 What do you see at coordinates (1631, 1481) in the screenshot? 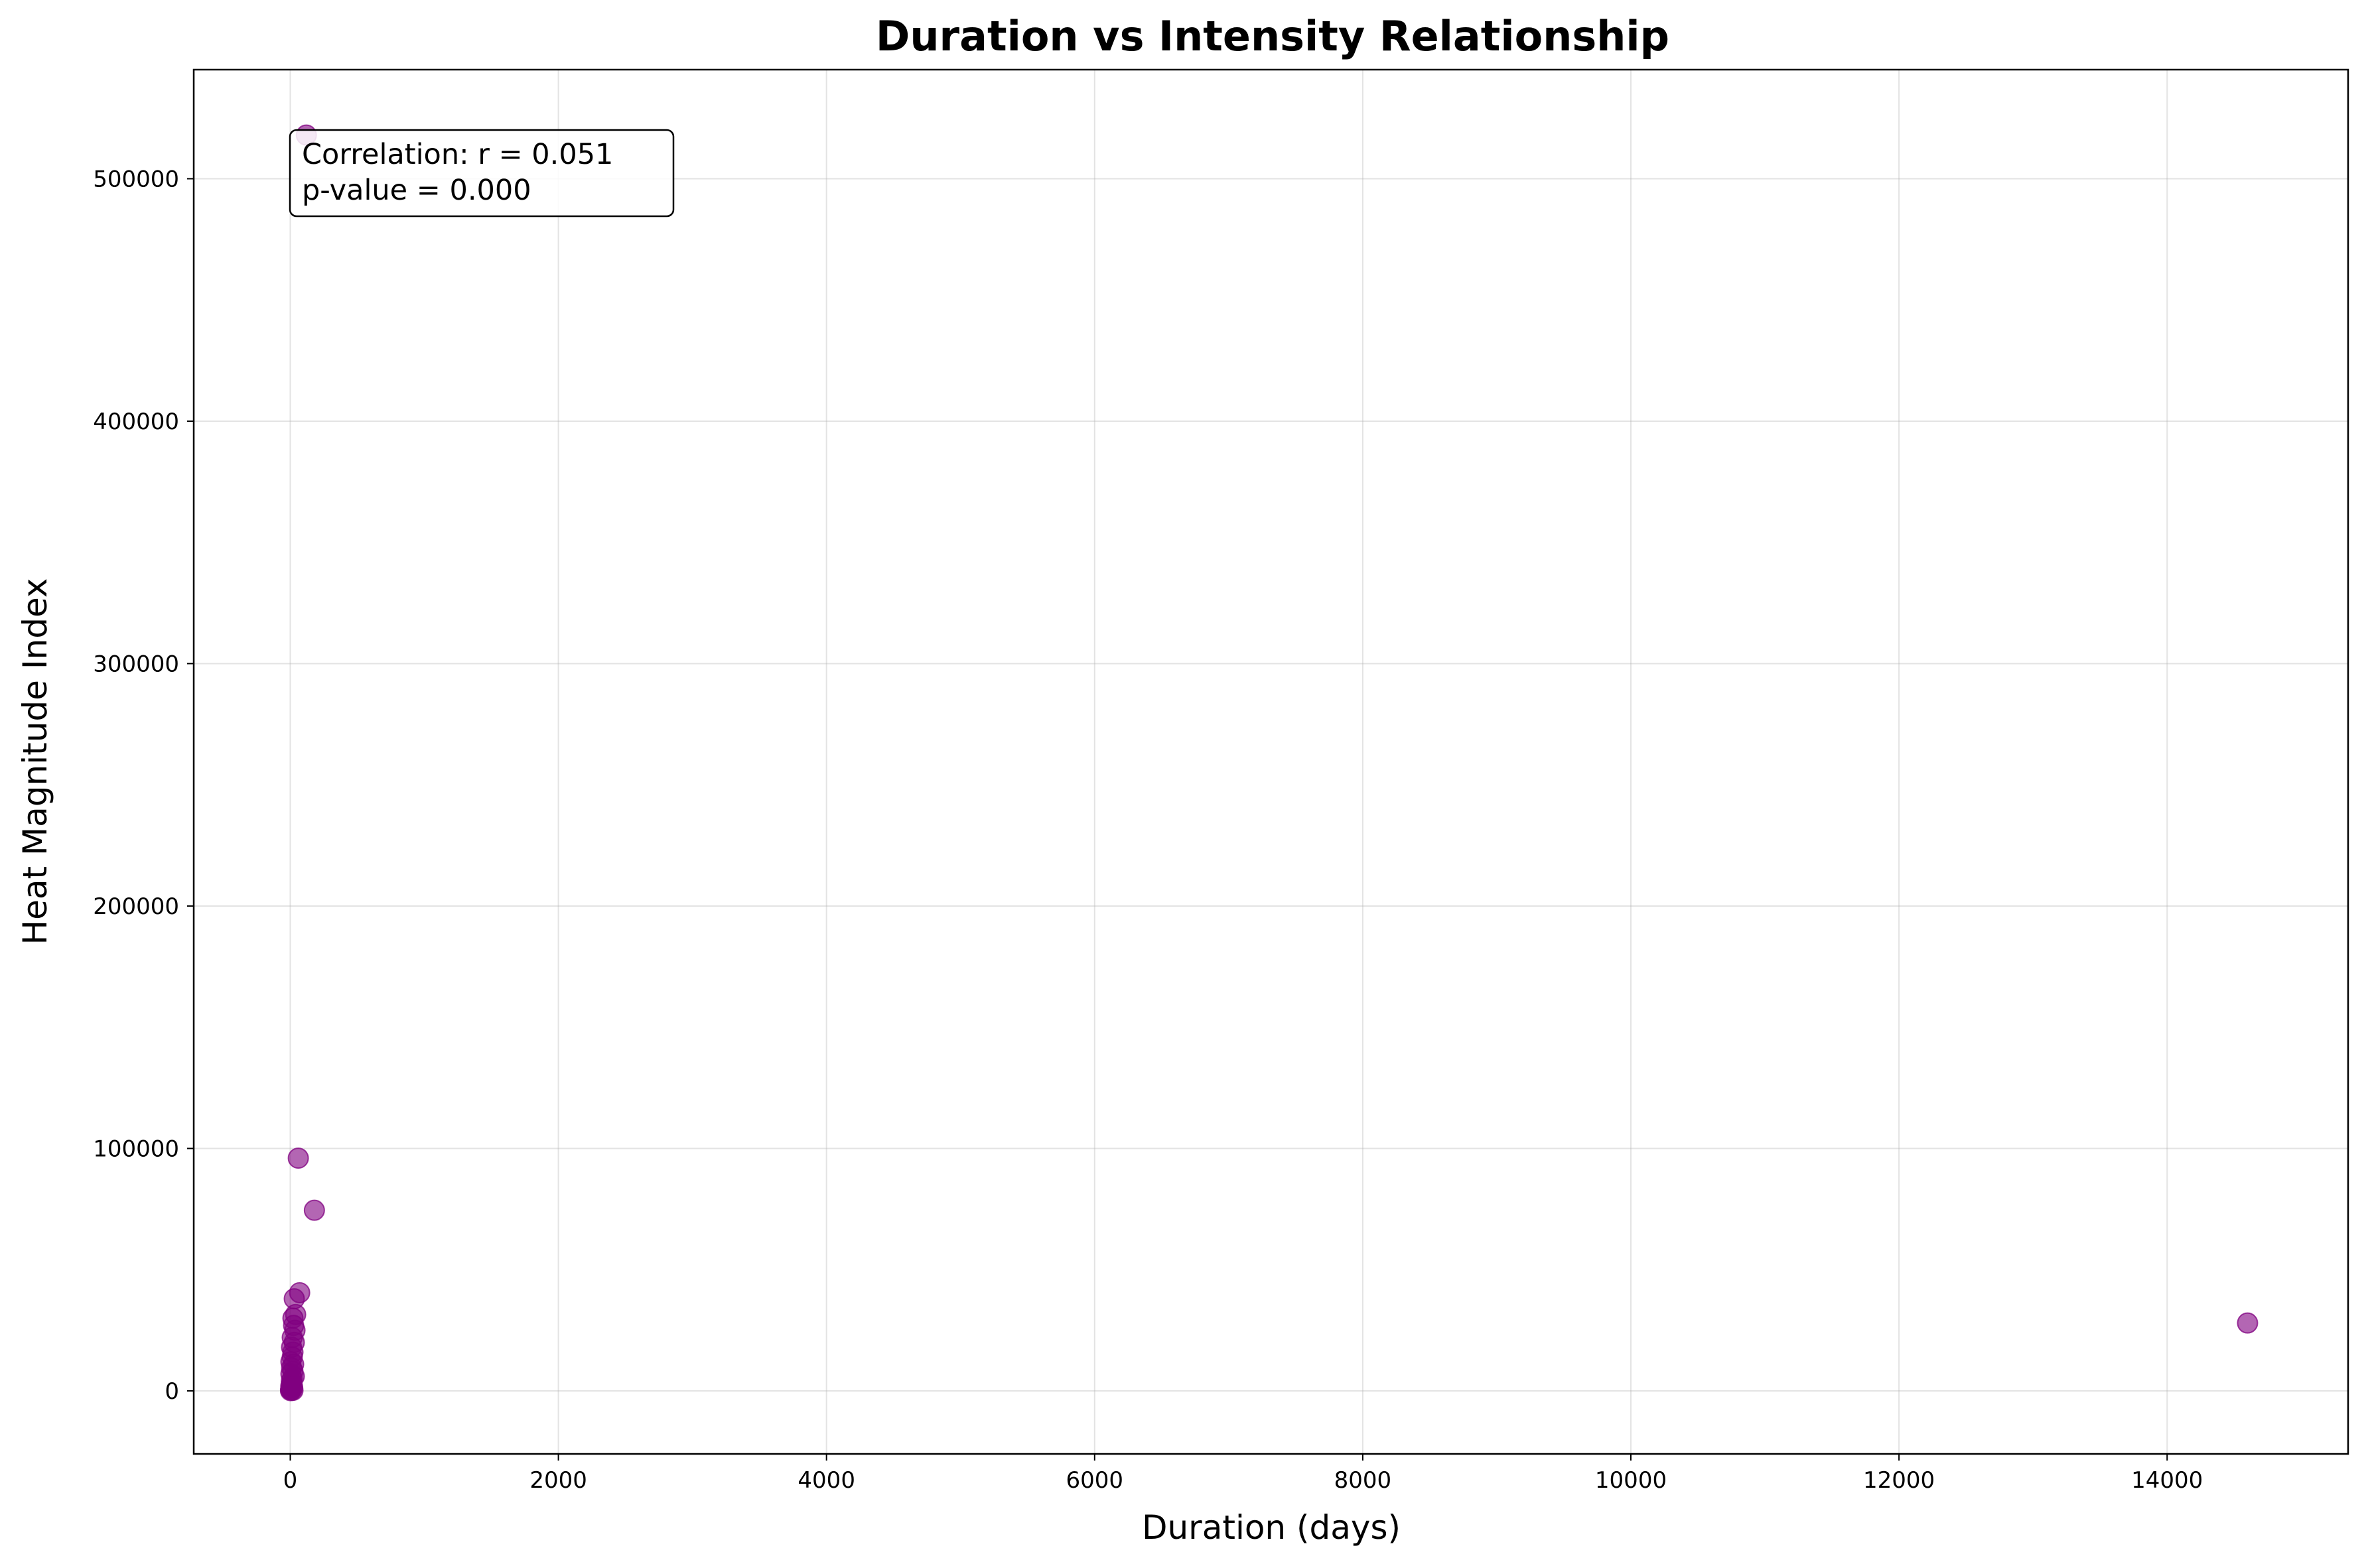
I see `x-tick-label: 10000` at bounding box center [1631, 1481].